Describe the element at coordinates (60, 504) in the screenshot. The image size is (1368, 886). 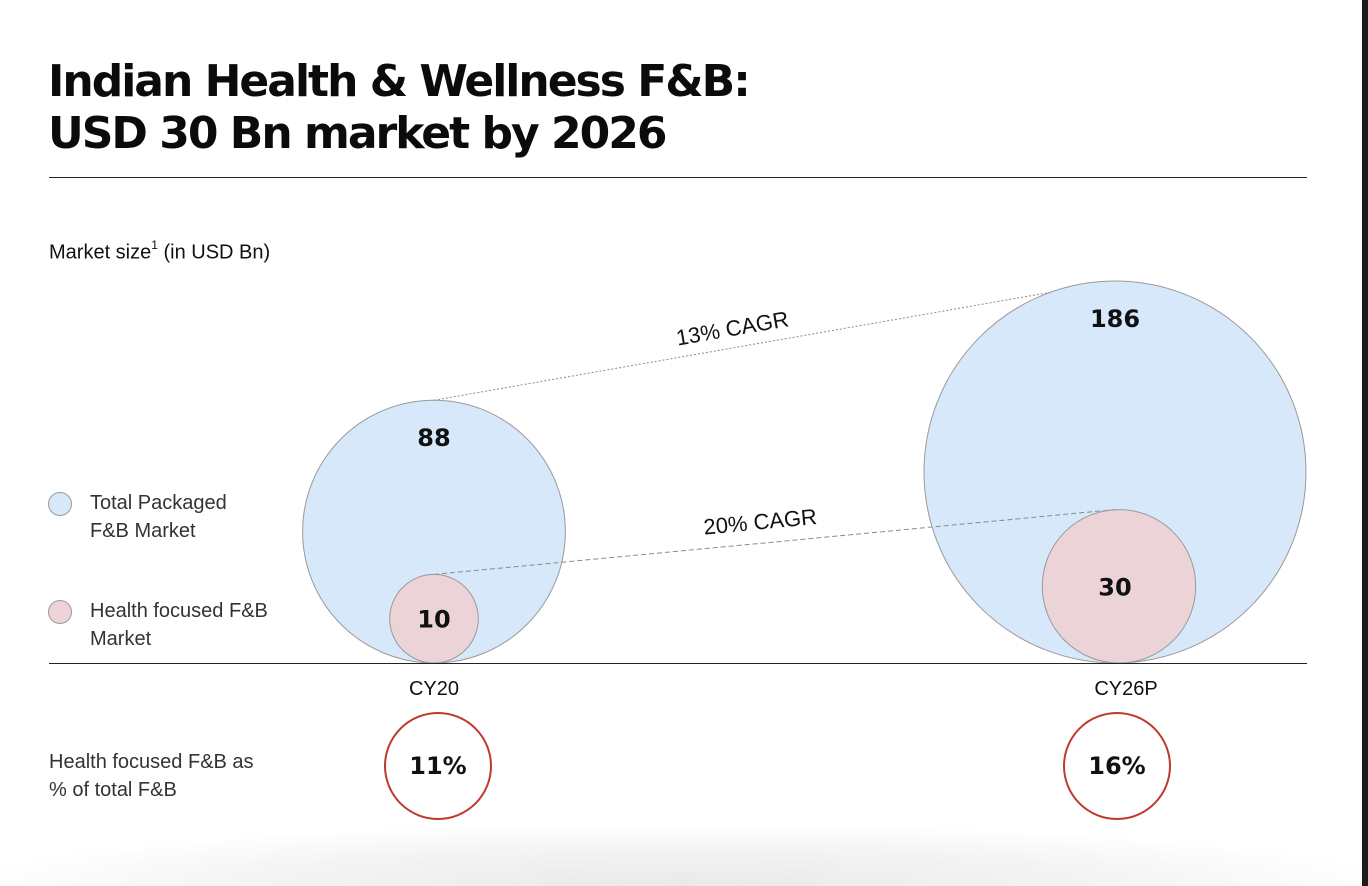
I see `legend-swatch-total` at that location.